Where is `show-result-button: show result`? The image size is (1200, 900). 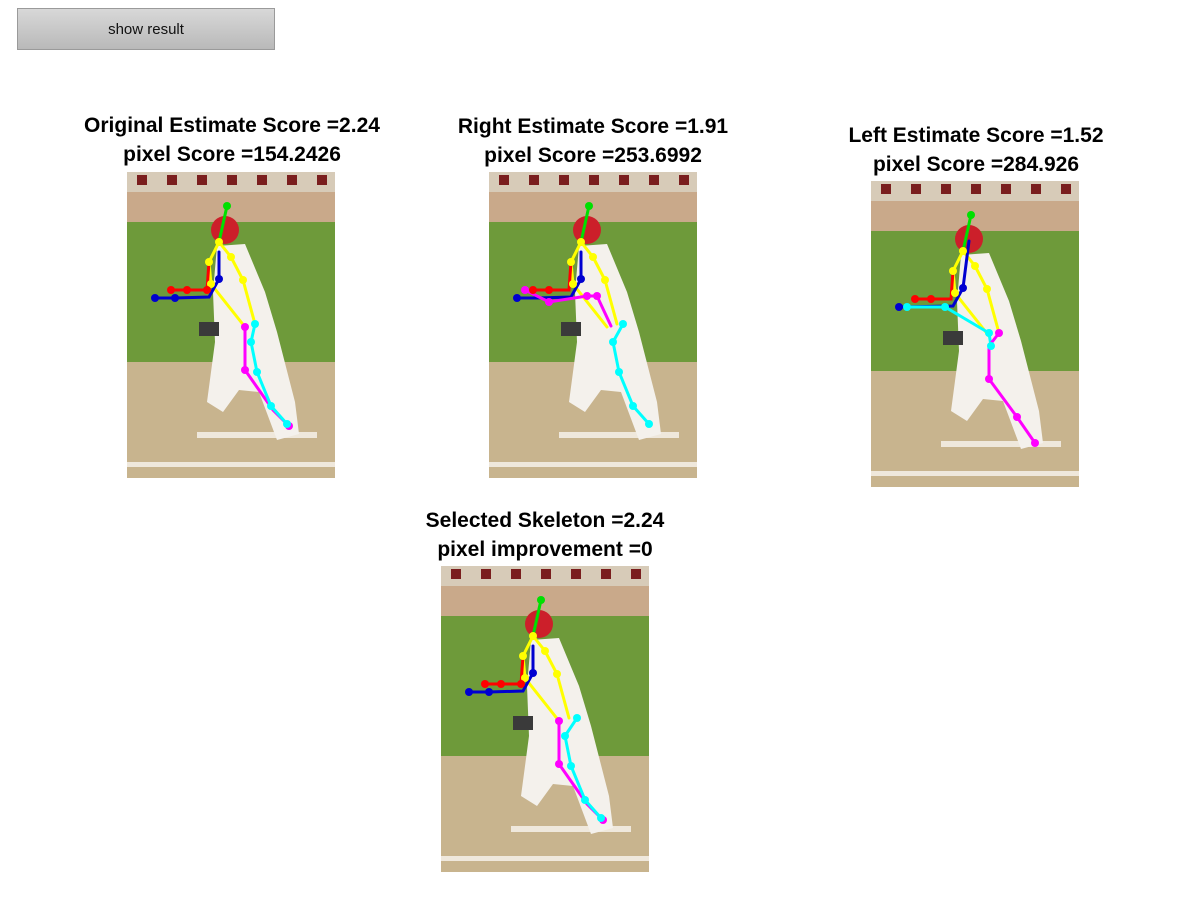 show-result-button: show result is located at coordinates (146, 29).